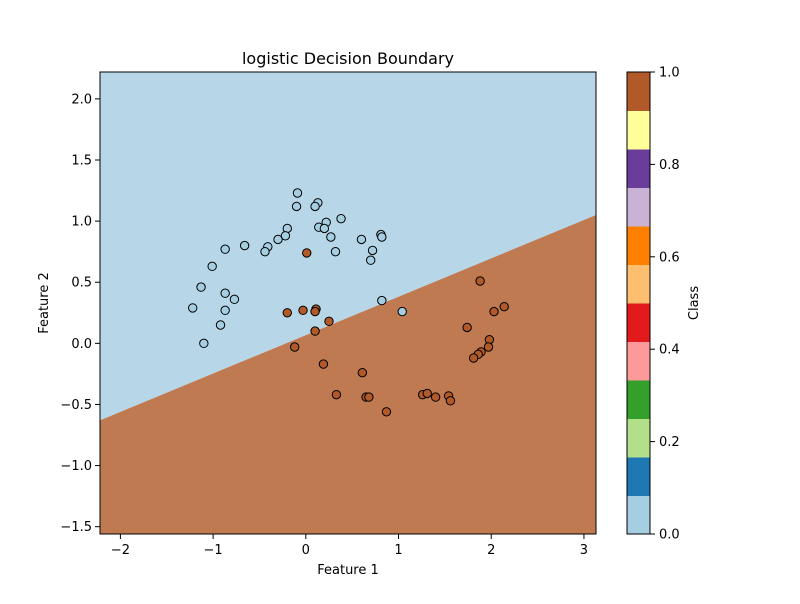 The image size is (800, 604). I want to click on colorbar-tick-label: 0.8, so click(669, 165).